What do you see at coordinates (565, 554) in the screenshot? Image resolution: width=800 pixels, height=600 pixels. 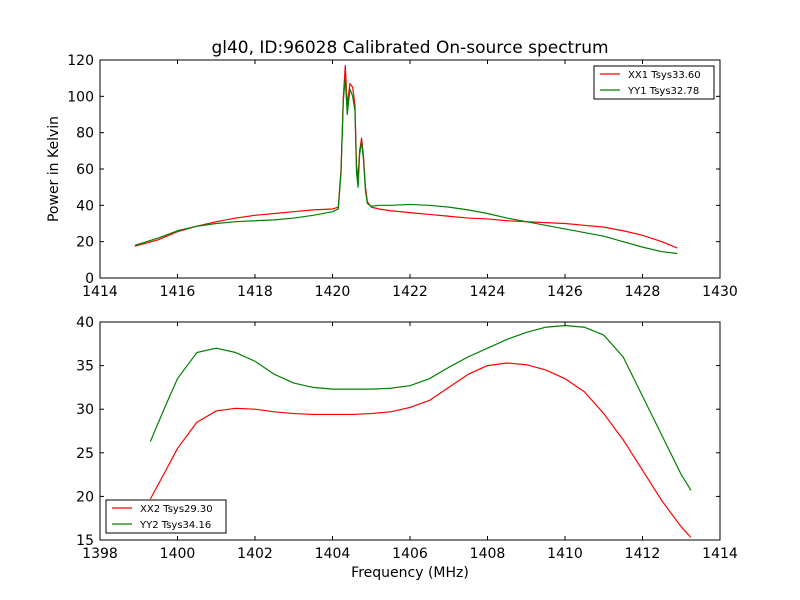 I see `bottom-x-tick-label: 1410` at bounding box center [565, 554].